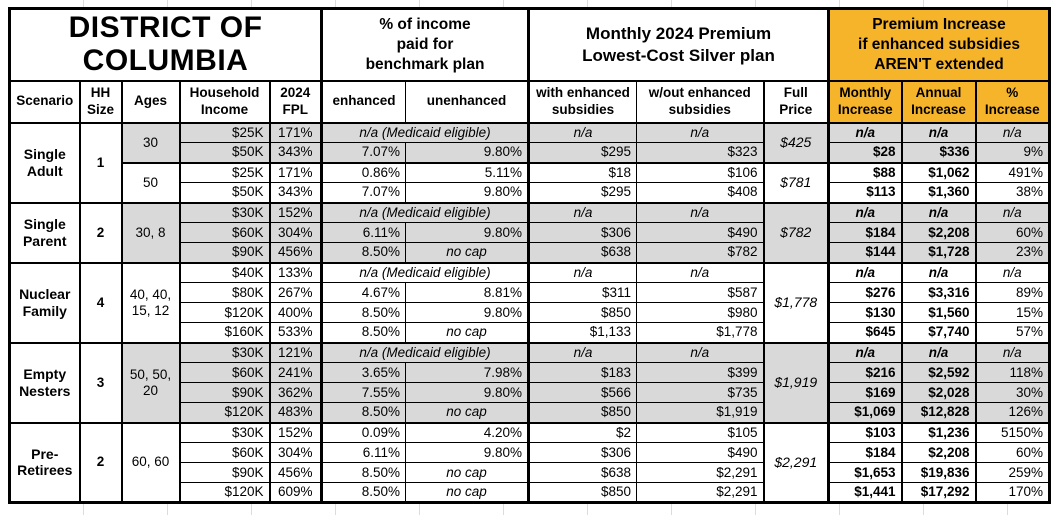 This screenshot has height=515, width=1054. I want to click on pct-increase-cell: 259%, so click(1012, 472).